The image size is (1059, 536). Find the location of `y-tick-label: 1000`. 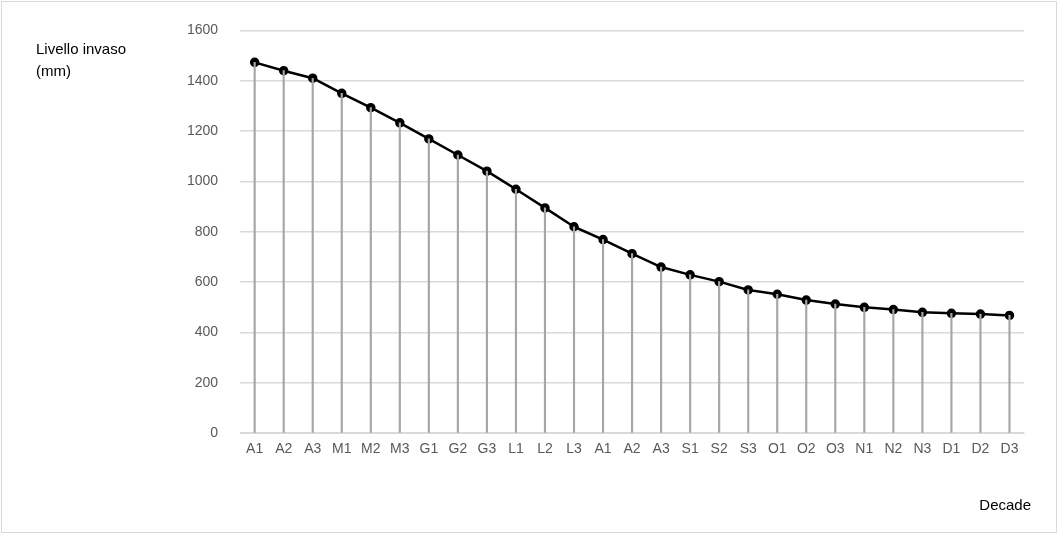

y-tick-label: 1000 is located at coordinates (202, 180).